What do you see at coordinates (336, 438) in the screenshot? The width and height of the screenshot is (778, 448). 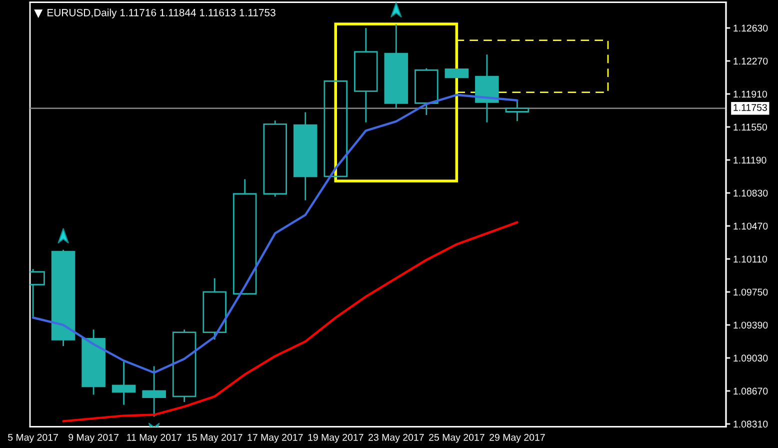 I see `x-tick-label: 19 May 2017` at bounding box center [336, 438].